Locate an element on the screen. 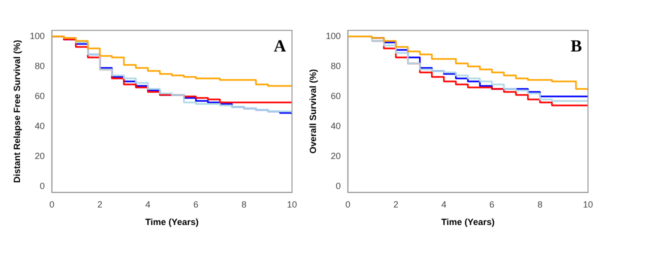 The width and height of the screenshot is (650, 269). annotation: B is located at coordinates (576, 46).